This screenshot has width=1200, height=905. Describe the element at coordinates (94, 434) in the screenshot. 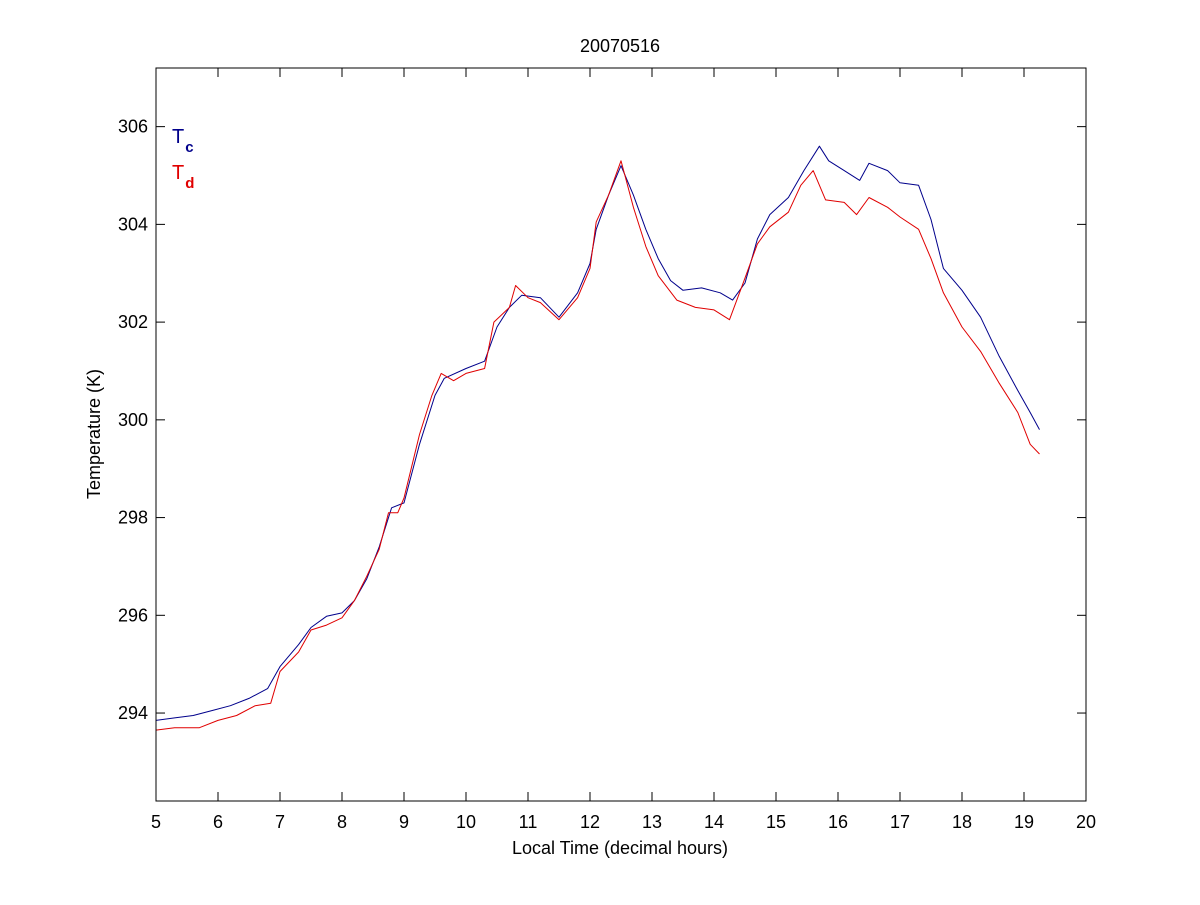

I see `y-axis-title: Temperature (K)` at that location.